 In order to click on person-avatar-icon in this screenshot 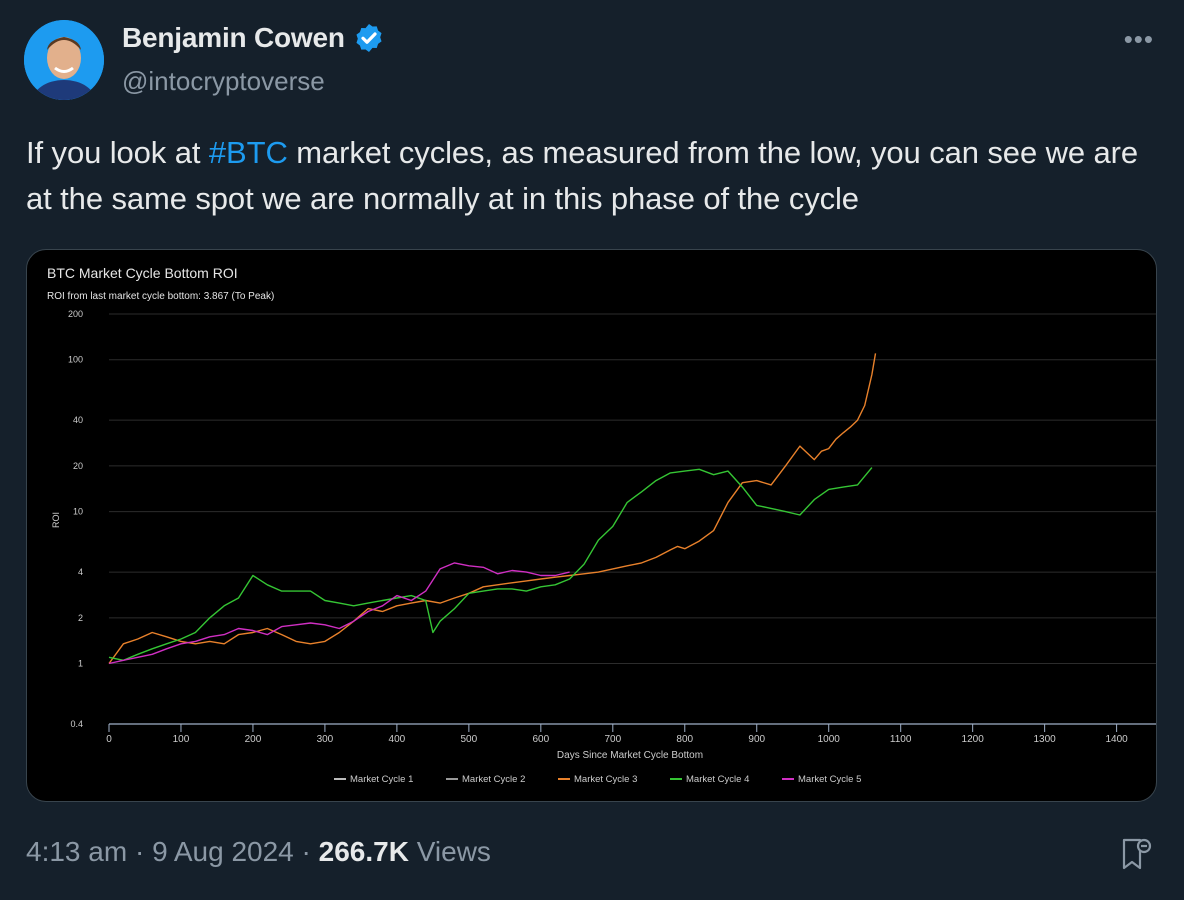, I will do `click(64, 60)`.